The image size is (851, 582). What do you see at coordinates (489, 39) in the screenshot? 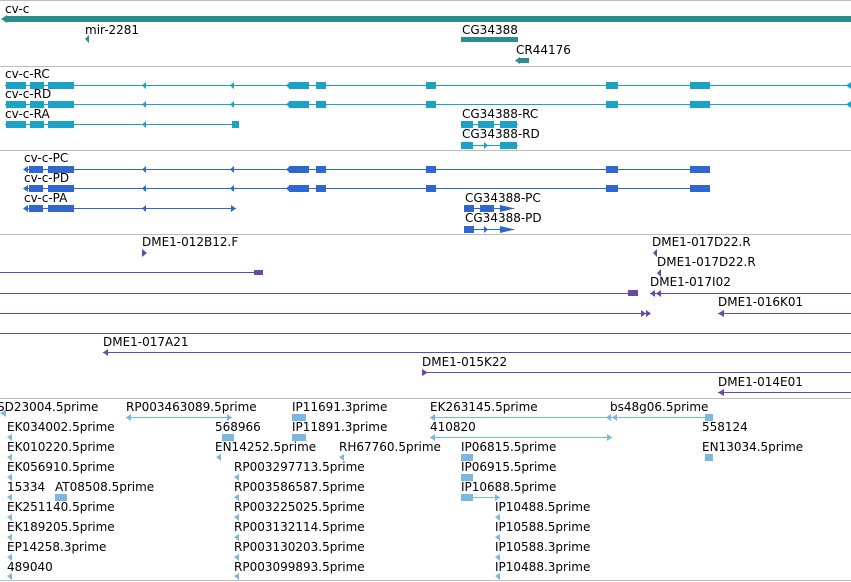
I see `gene-feature-CG34388` at bounding box center [489, 39].